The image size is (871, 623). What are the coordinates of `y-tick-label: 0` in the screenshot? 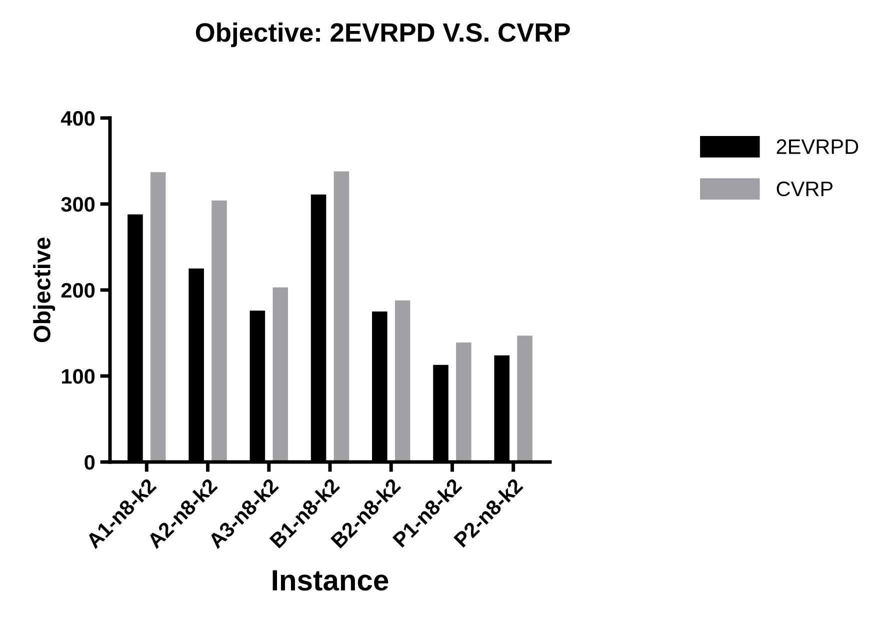 It's located at (89, 462).